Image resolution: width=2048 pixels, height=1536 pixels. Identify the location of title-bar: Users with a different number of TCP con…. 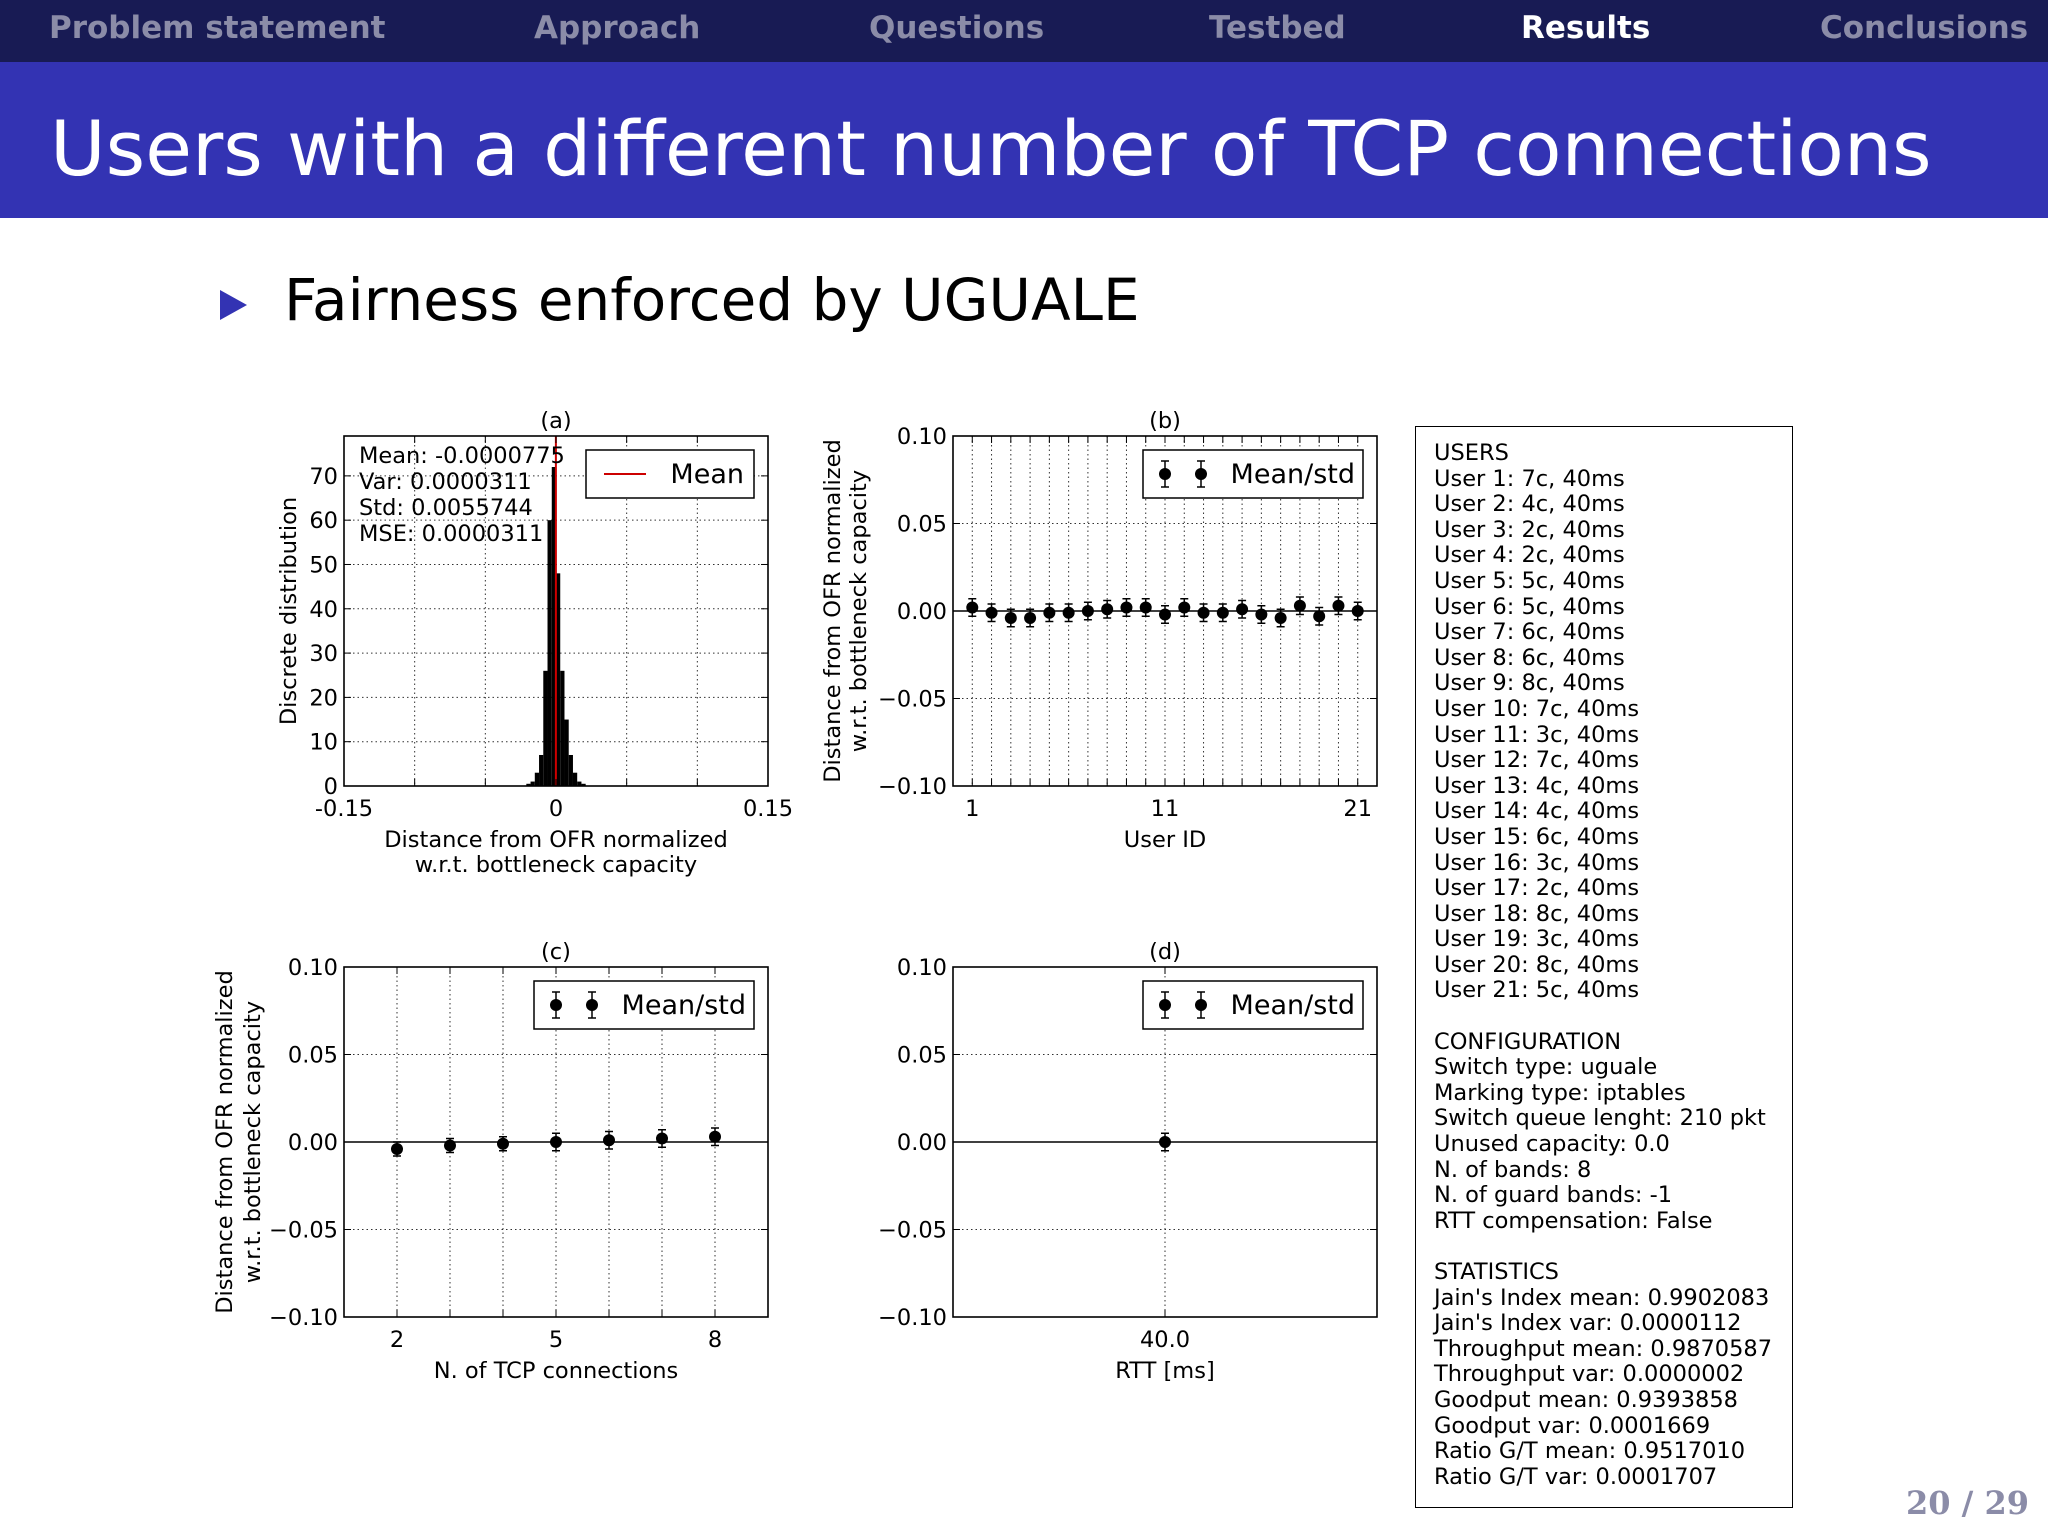
(1024, 140).